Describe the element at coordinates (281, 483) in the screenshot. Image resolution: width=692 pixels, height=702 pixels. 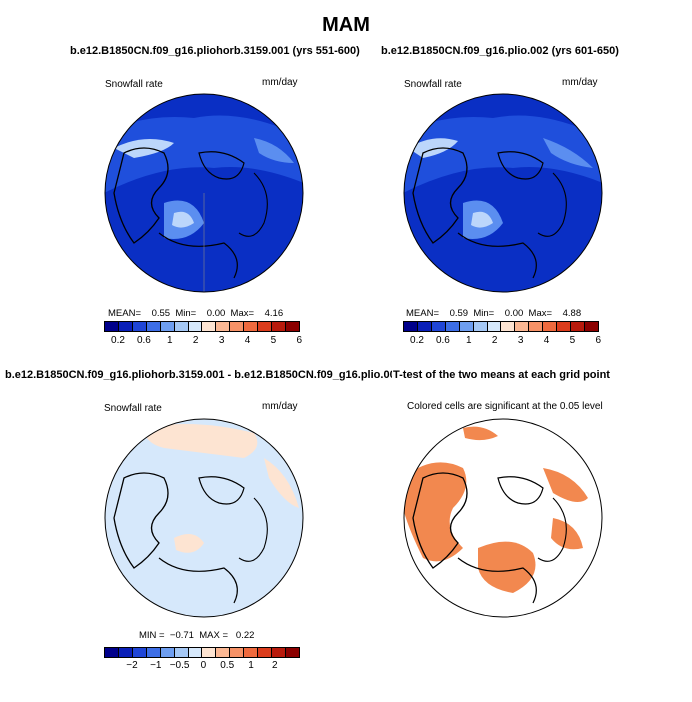
I see `positive-diff-region` at that location.